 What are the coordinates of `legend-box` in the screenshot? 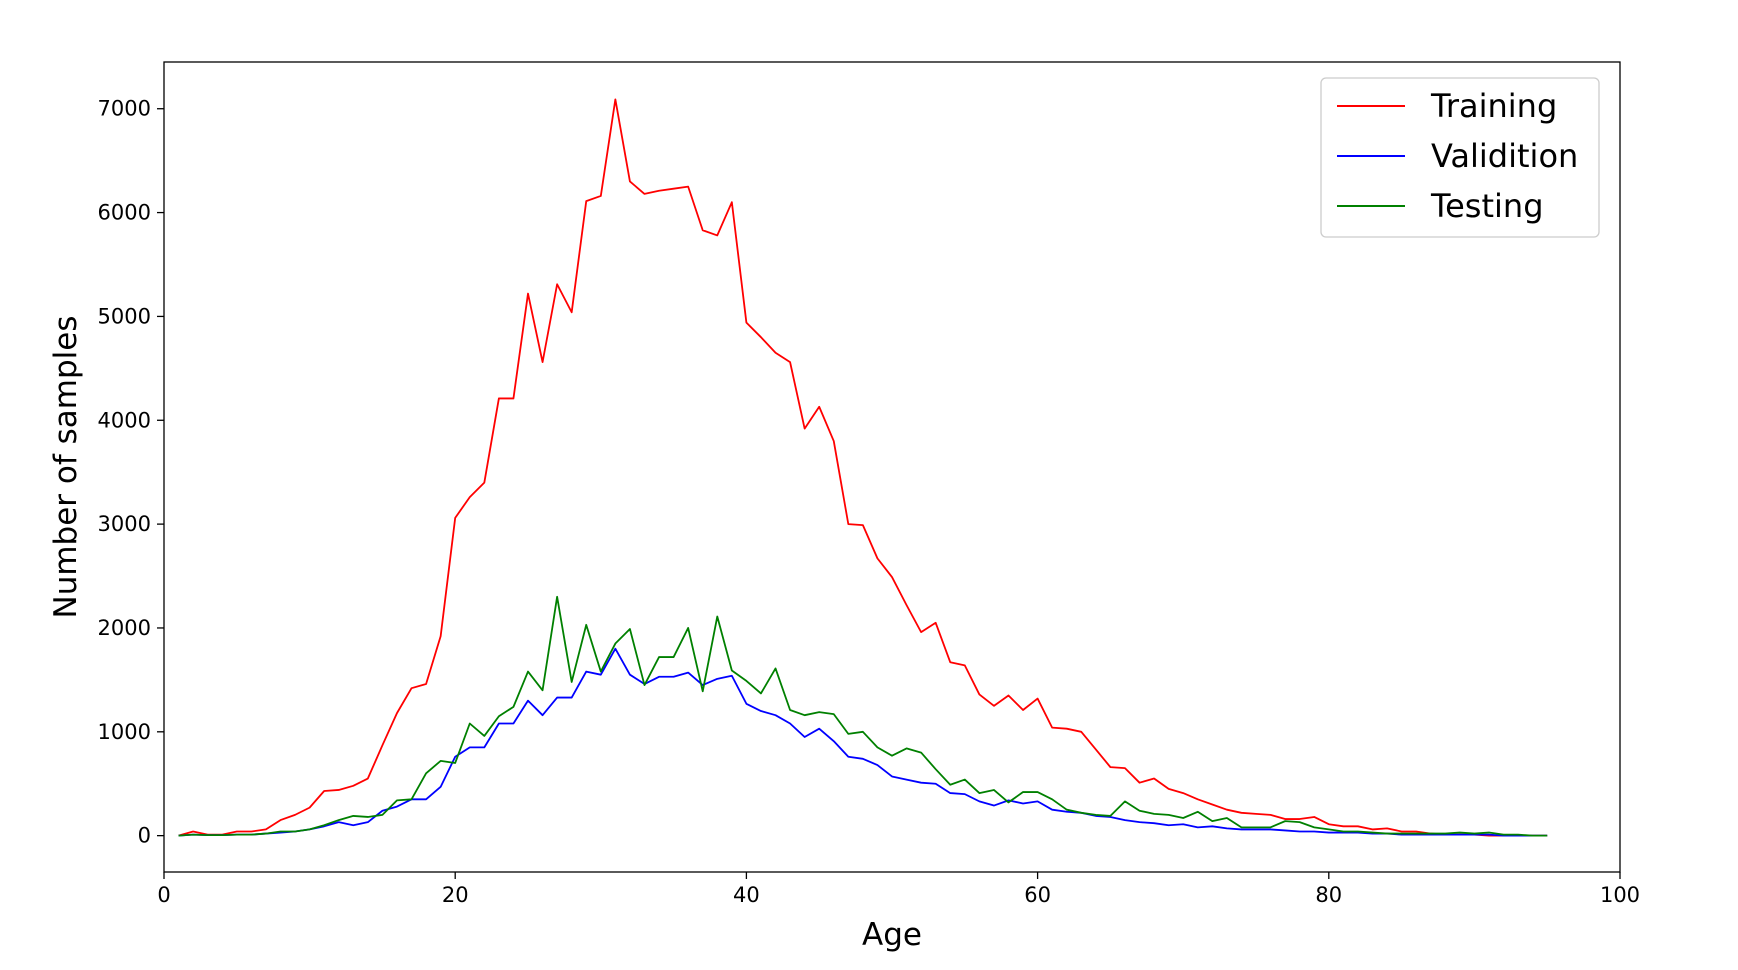 It's located at (1460, 157).